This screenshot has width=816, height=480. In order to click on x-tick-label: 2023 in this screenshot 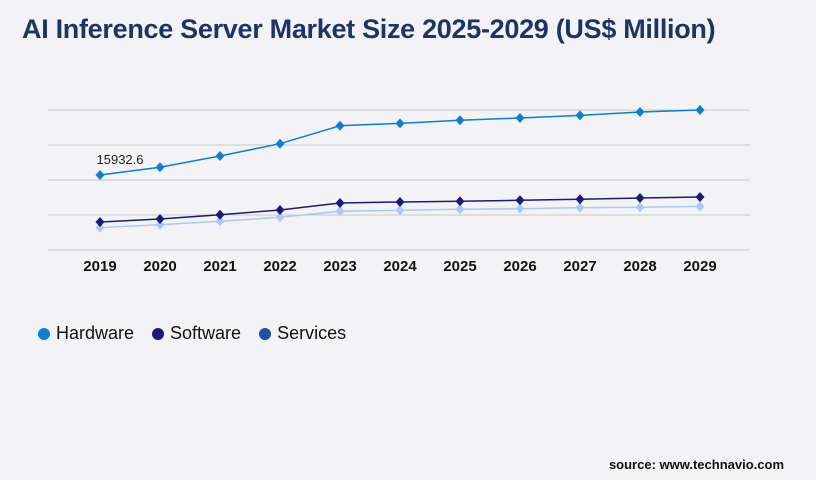, I will do `click(339, 266)`.